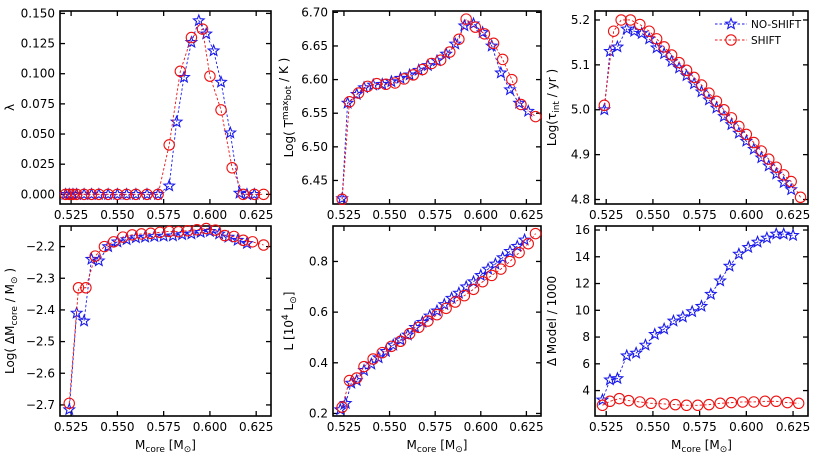  Describe the element at coordinates (314, 113) in the screenshot. I see `y-tick-label: 6.55` at that location.